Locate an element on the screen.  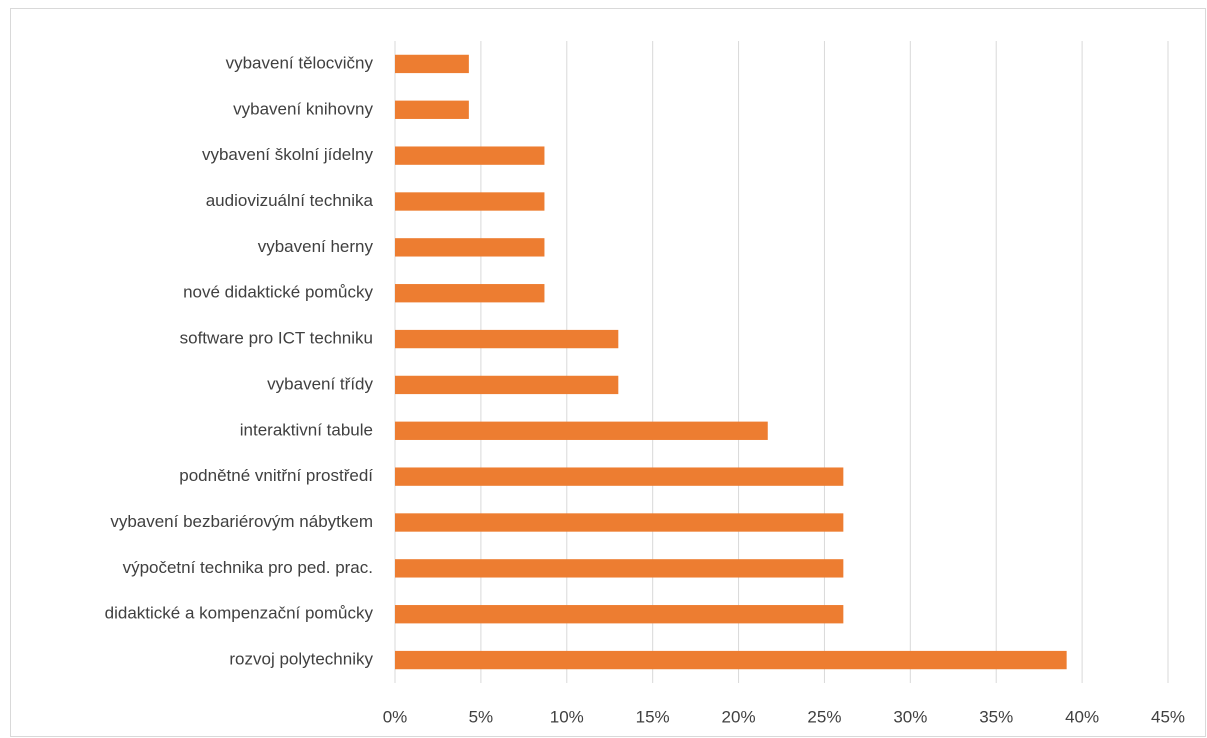
y-tick-label: vybavení bezbariérovým nábytkem is located at coordinates (241, 521).